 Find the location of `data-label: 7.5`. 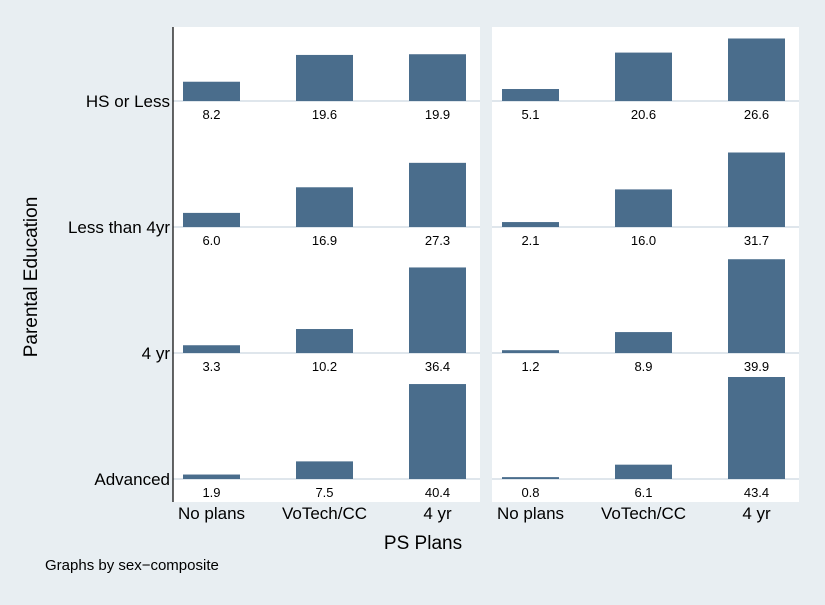

data-label: 7.5 is located at coordinates (324, 492).